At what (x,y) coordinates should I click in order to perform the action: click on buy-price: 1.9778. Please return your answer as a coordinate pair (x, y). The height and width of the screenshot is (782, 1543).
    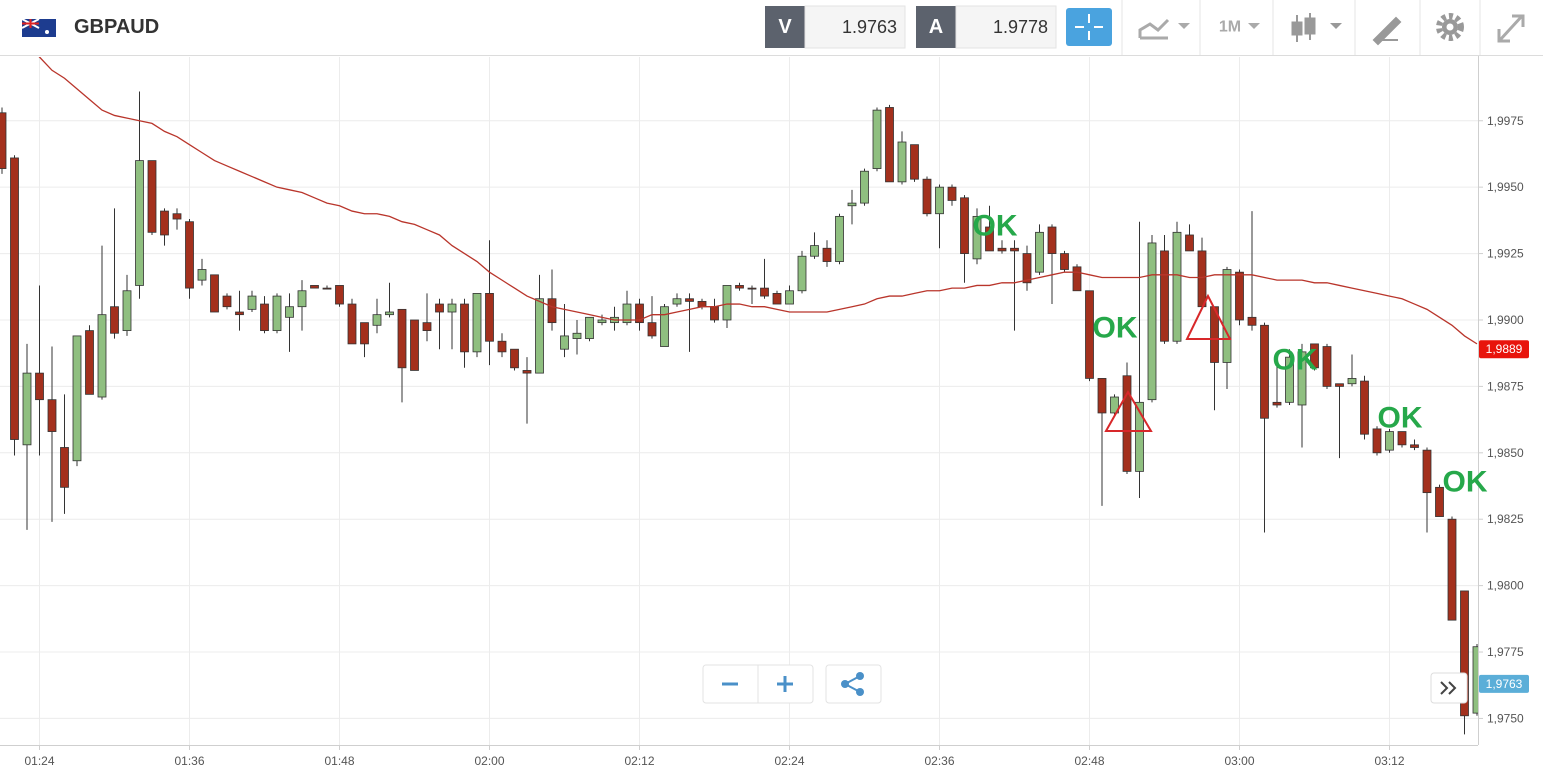
    Looking at the image, I should click on (1020, 27).